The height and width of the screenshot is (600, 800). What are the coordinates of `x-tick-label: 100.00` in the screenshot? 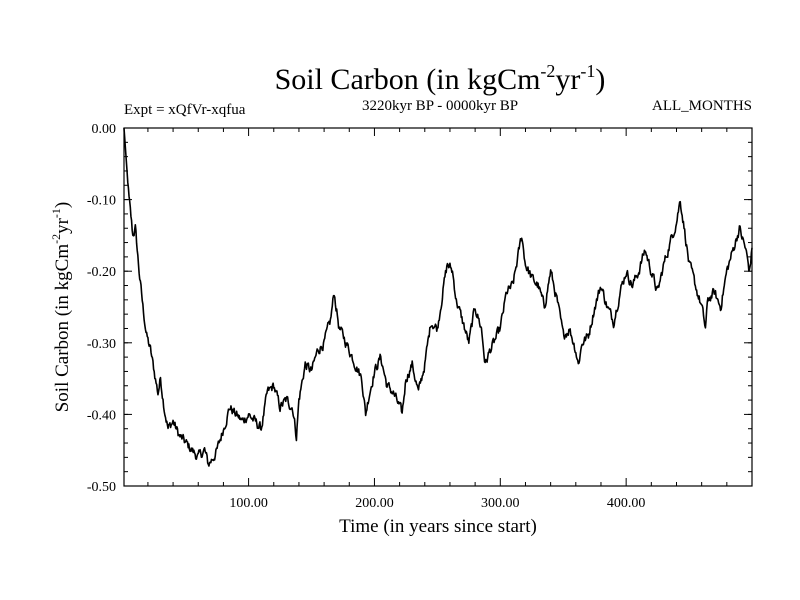 It's located at (248, 503).